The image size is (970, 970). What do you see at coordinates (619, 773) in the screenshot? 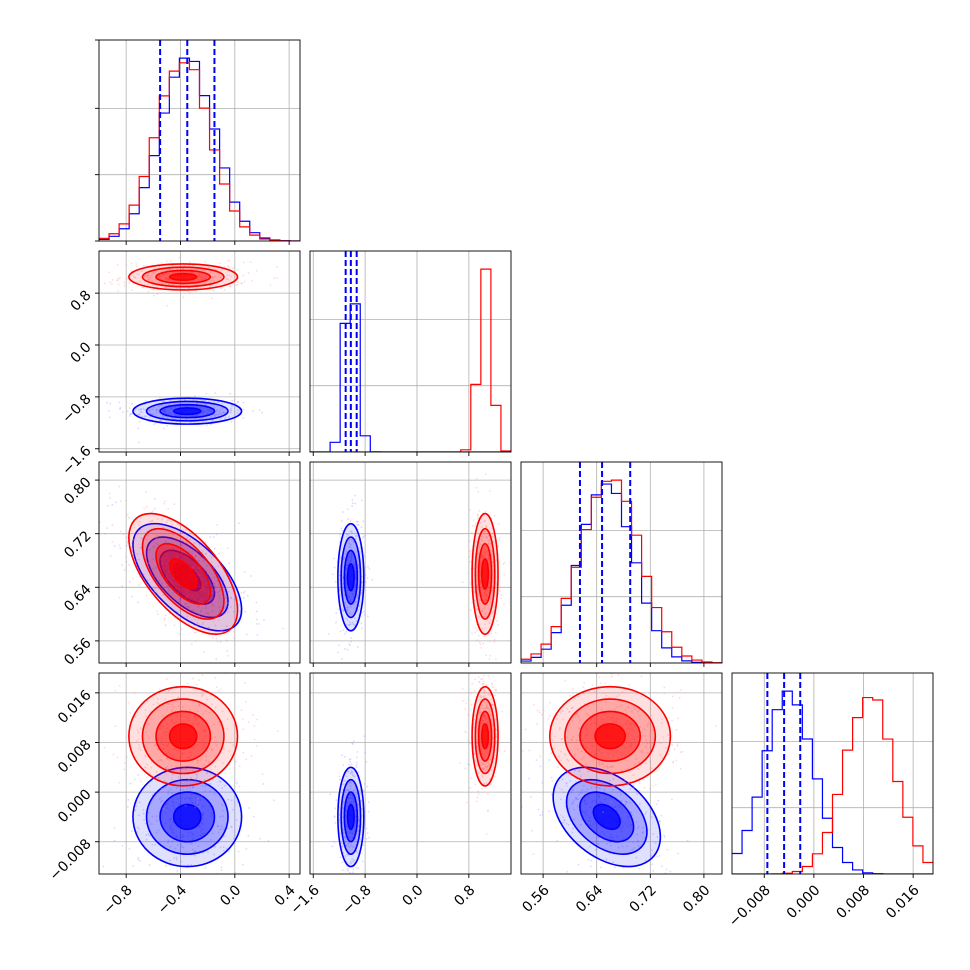
I see `panel-content` at bounding box center [619, 773].